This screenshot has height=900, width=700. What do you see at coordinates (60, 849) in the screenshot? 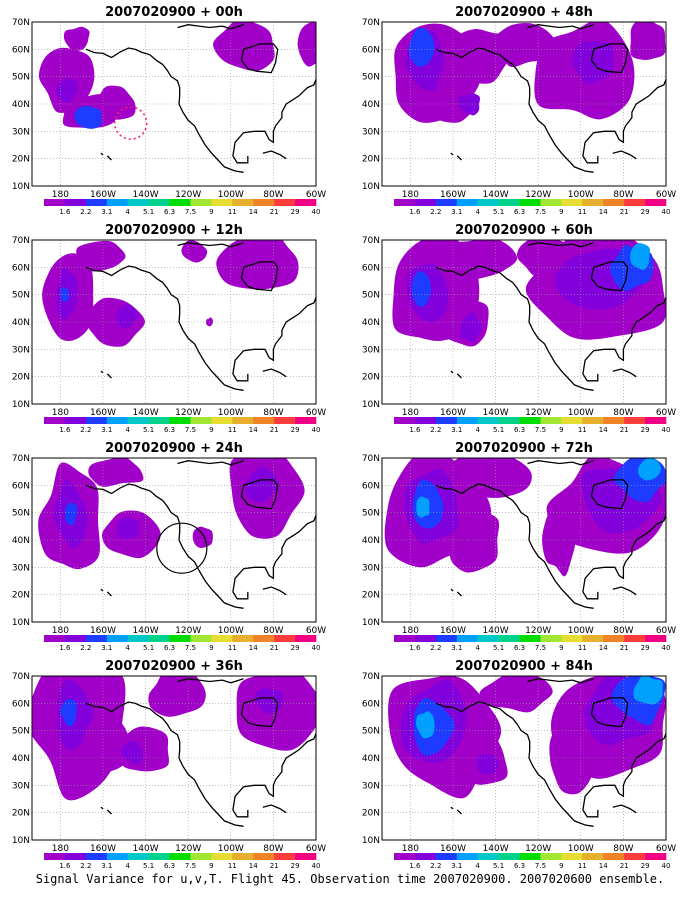
I see `lon-tick-label: 180` at bounding box center [60, 849].